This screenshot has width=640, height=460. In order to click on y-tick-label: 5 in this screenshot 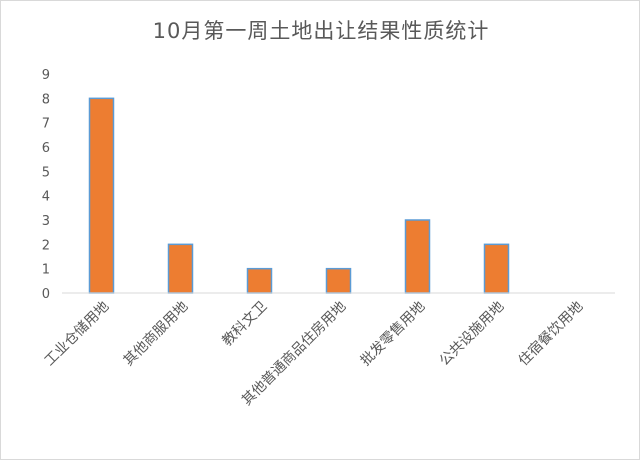, I will do `click(46, 172)`.